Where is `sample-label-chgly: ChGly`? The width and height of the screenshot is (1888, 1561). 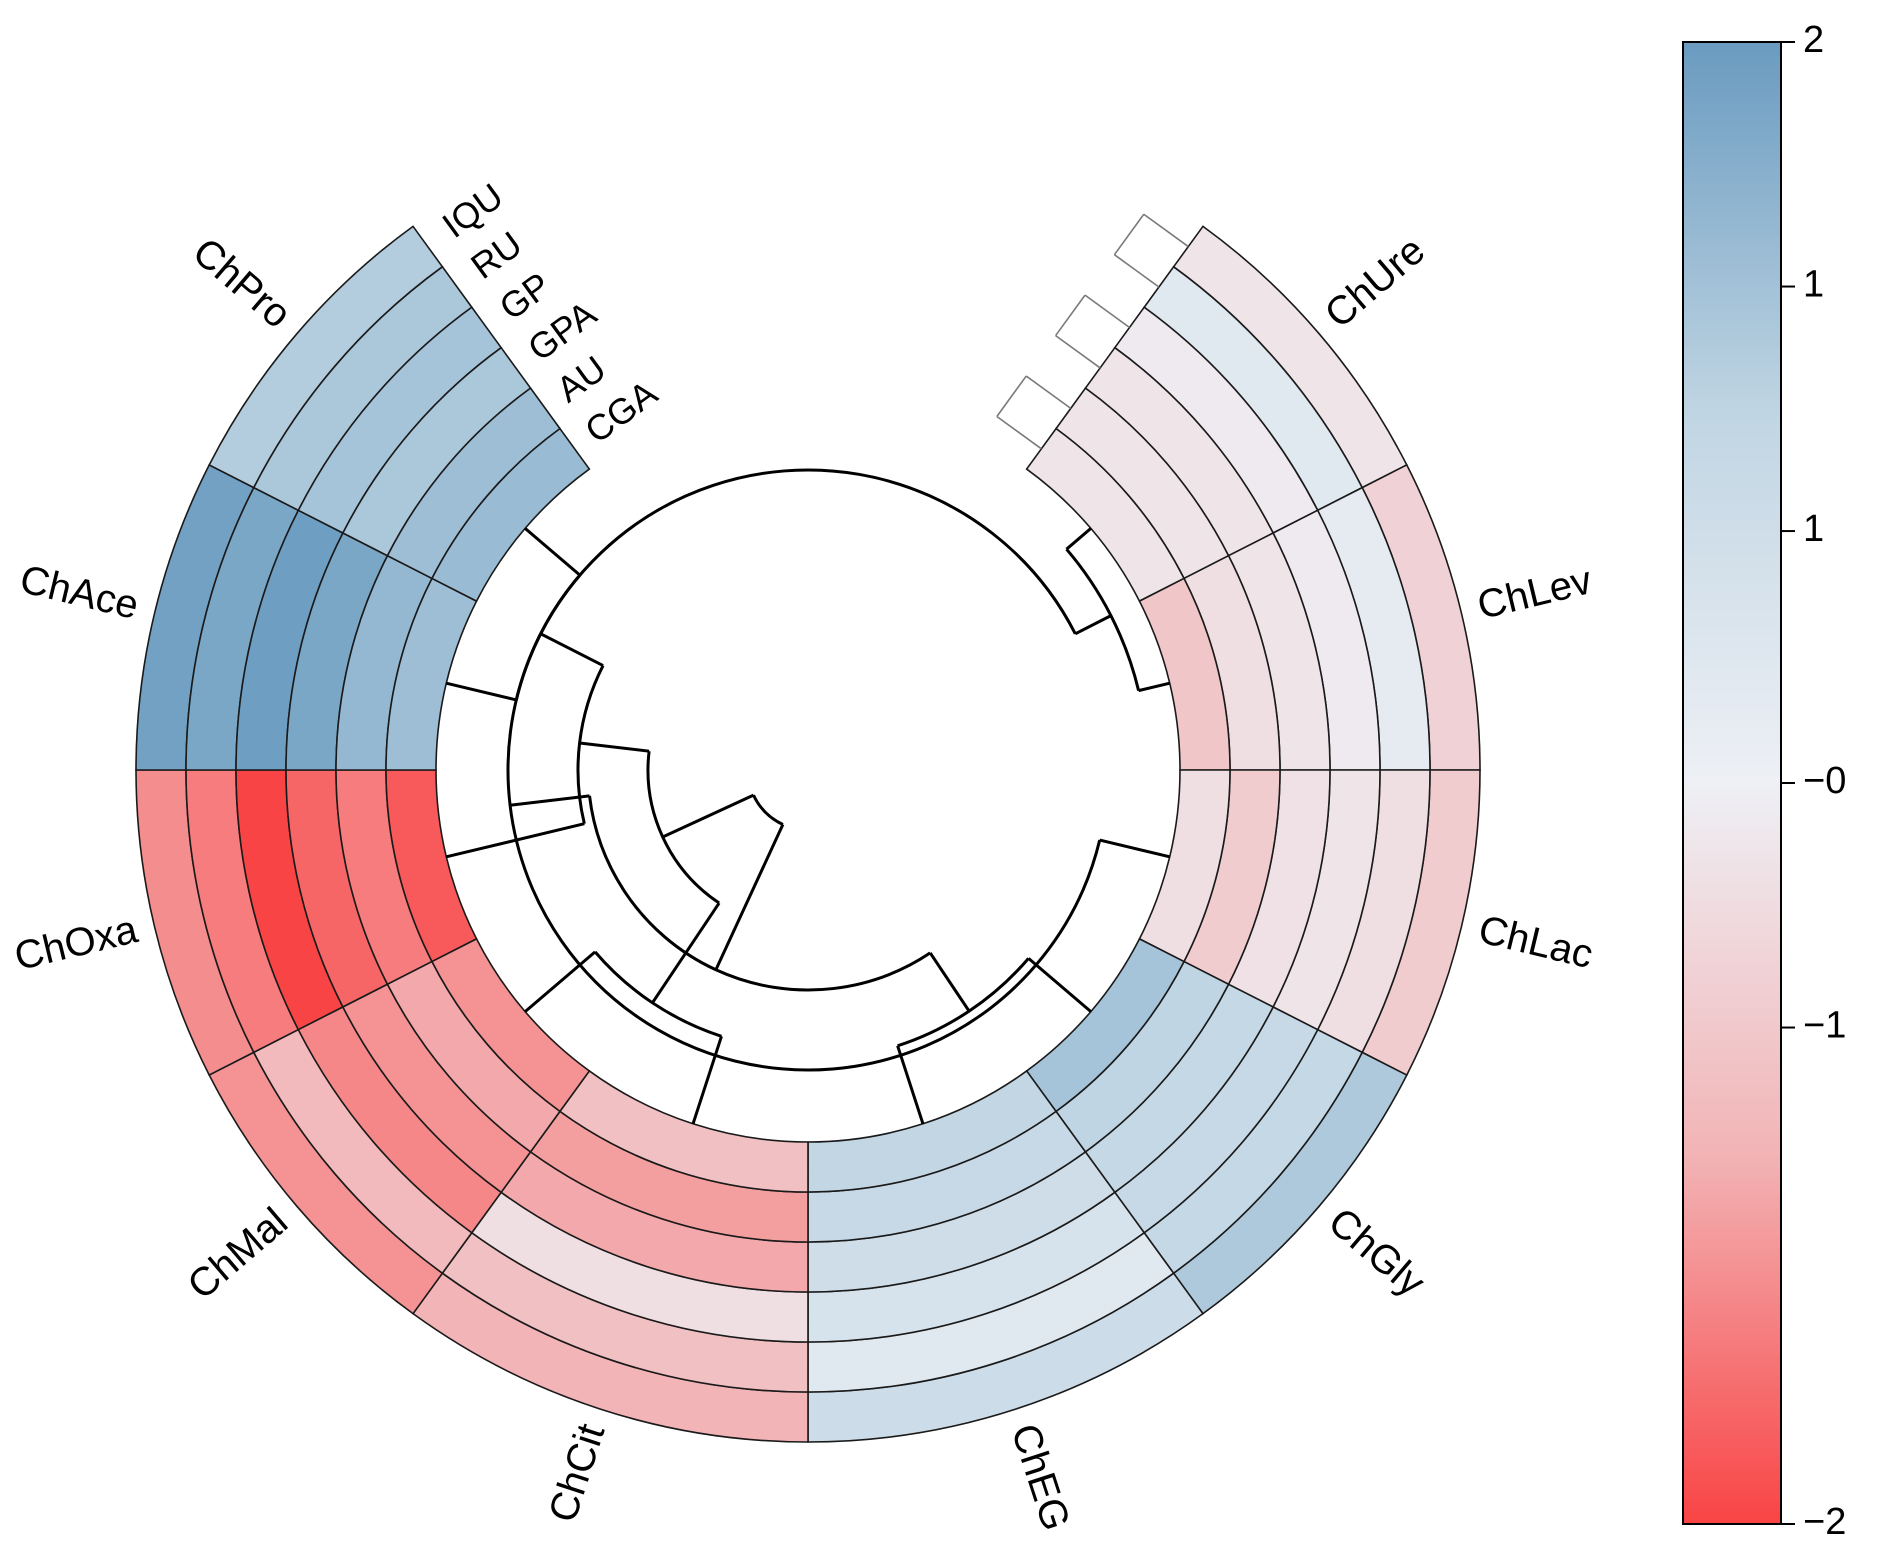 sample-label-chgly: ChGly is located at coordinates (1376, 1253).